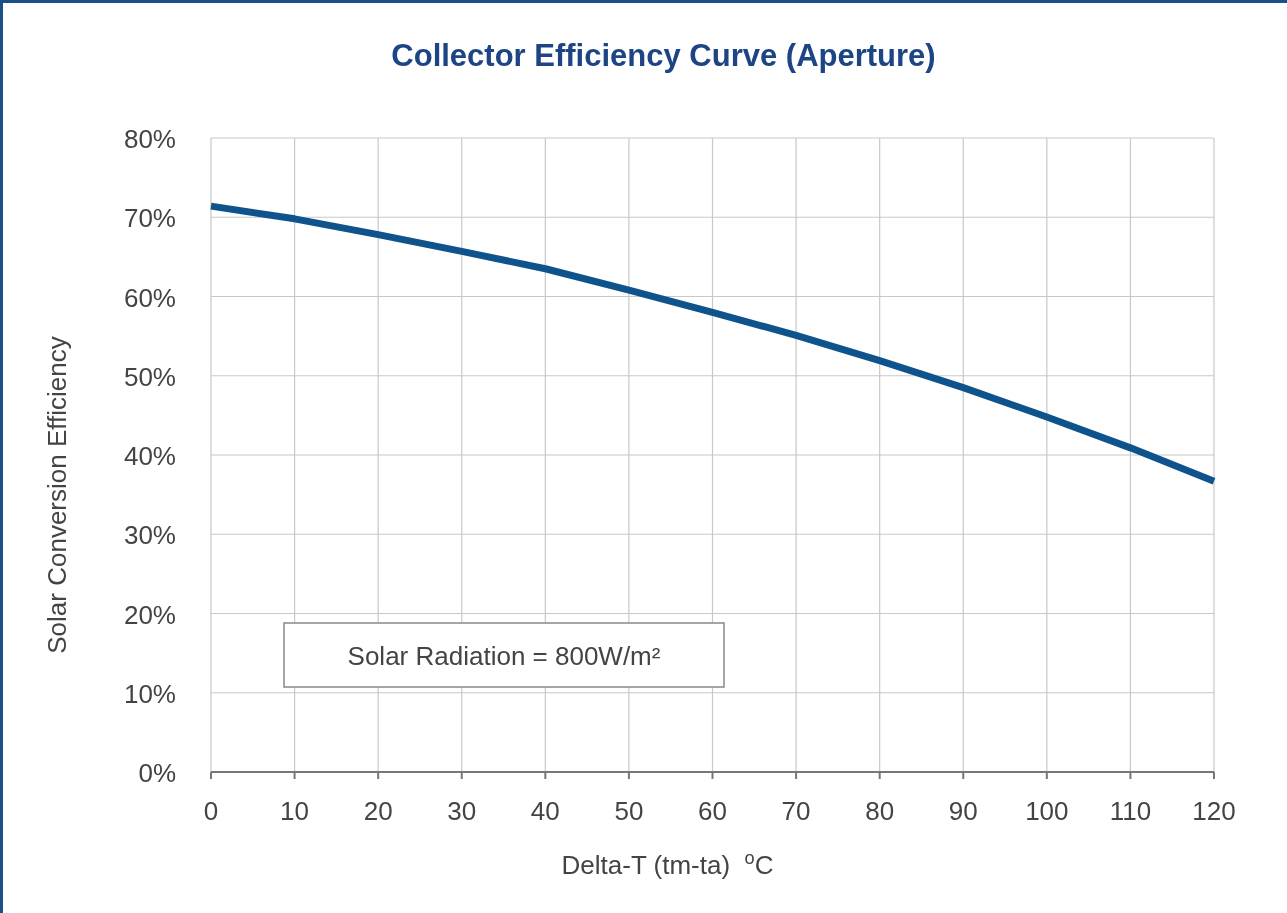 The width and height of the screenshot is (1287, 913). What do you see at coordinates (504, 656) in the screenshot?
I see `annotation: Solar Radiation = 800W/m²` at bounding box center [504, 656].